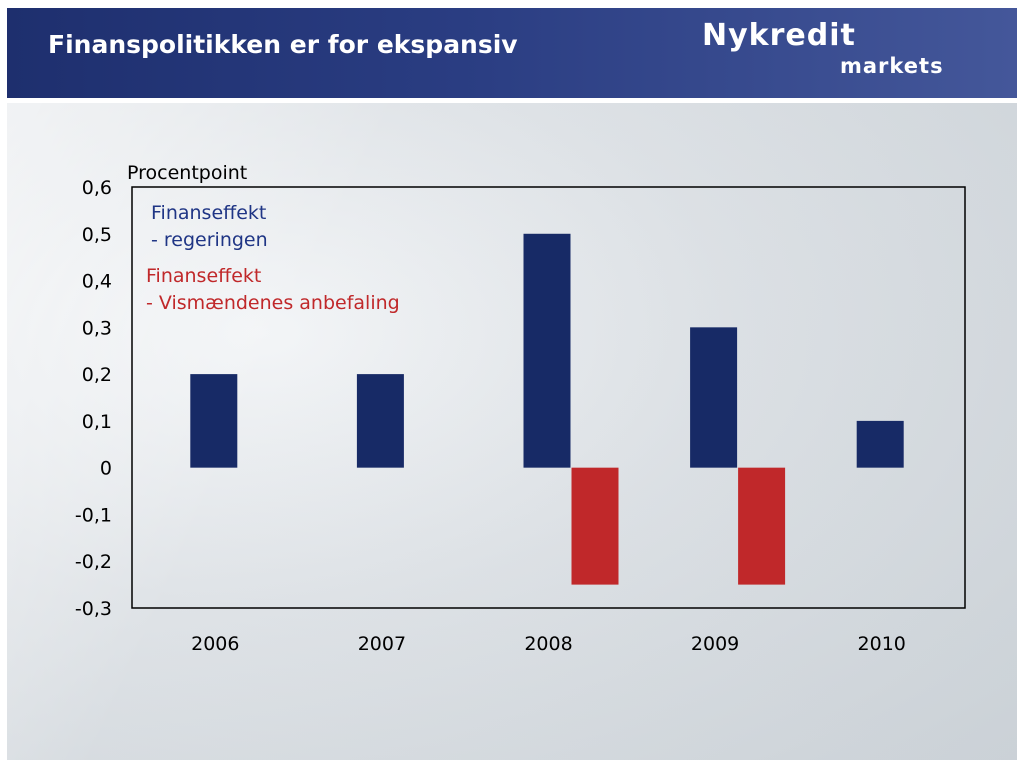 The image size is (1024, 768). I want to click on x-tick-label: 2006, so click(215, 644).